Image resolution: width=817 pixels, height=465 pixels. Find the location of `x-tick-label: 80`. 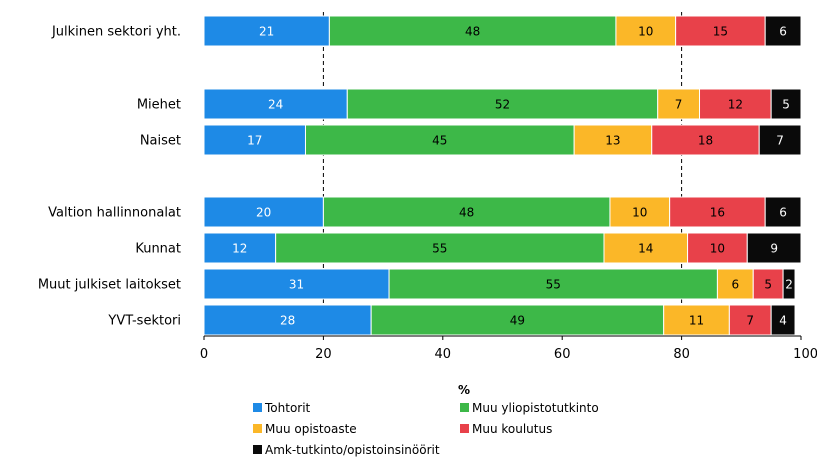

x-tick-label: 80 is located at coordinates (681, 354).